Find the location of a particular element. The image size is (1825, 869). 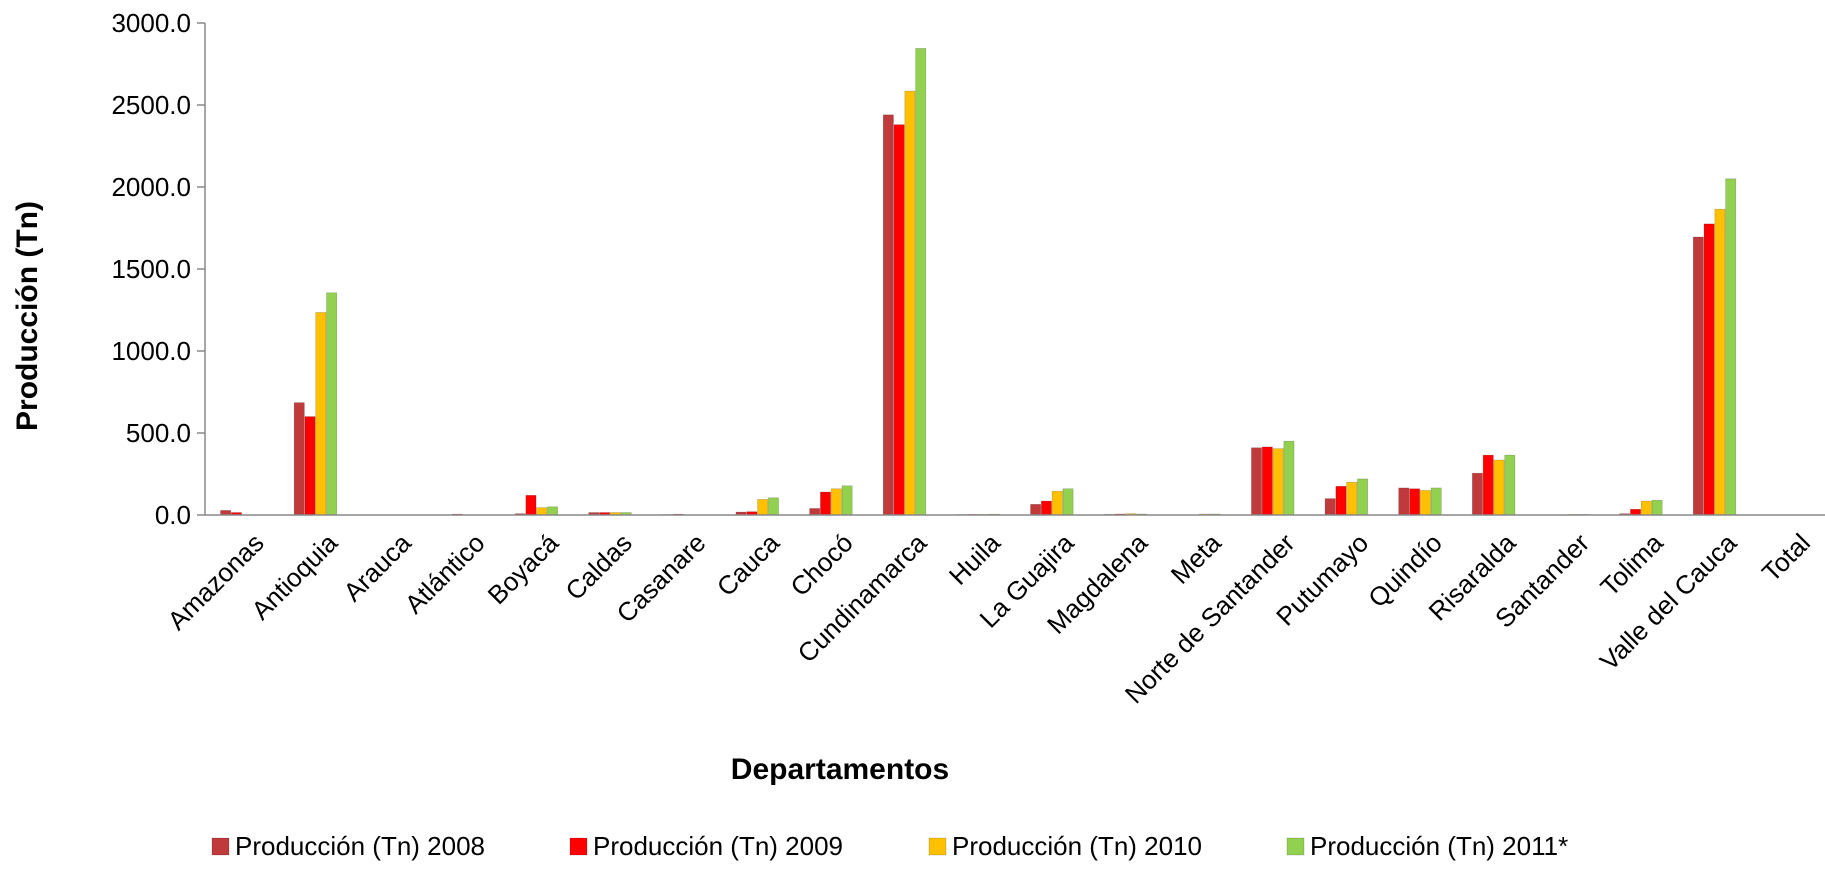

legend-label: Producción (Tn) 2008 is located at coordinates (360, 846).